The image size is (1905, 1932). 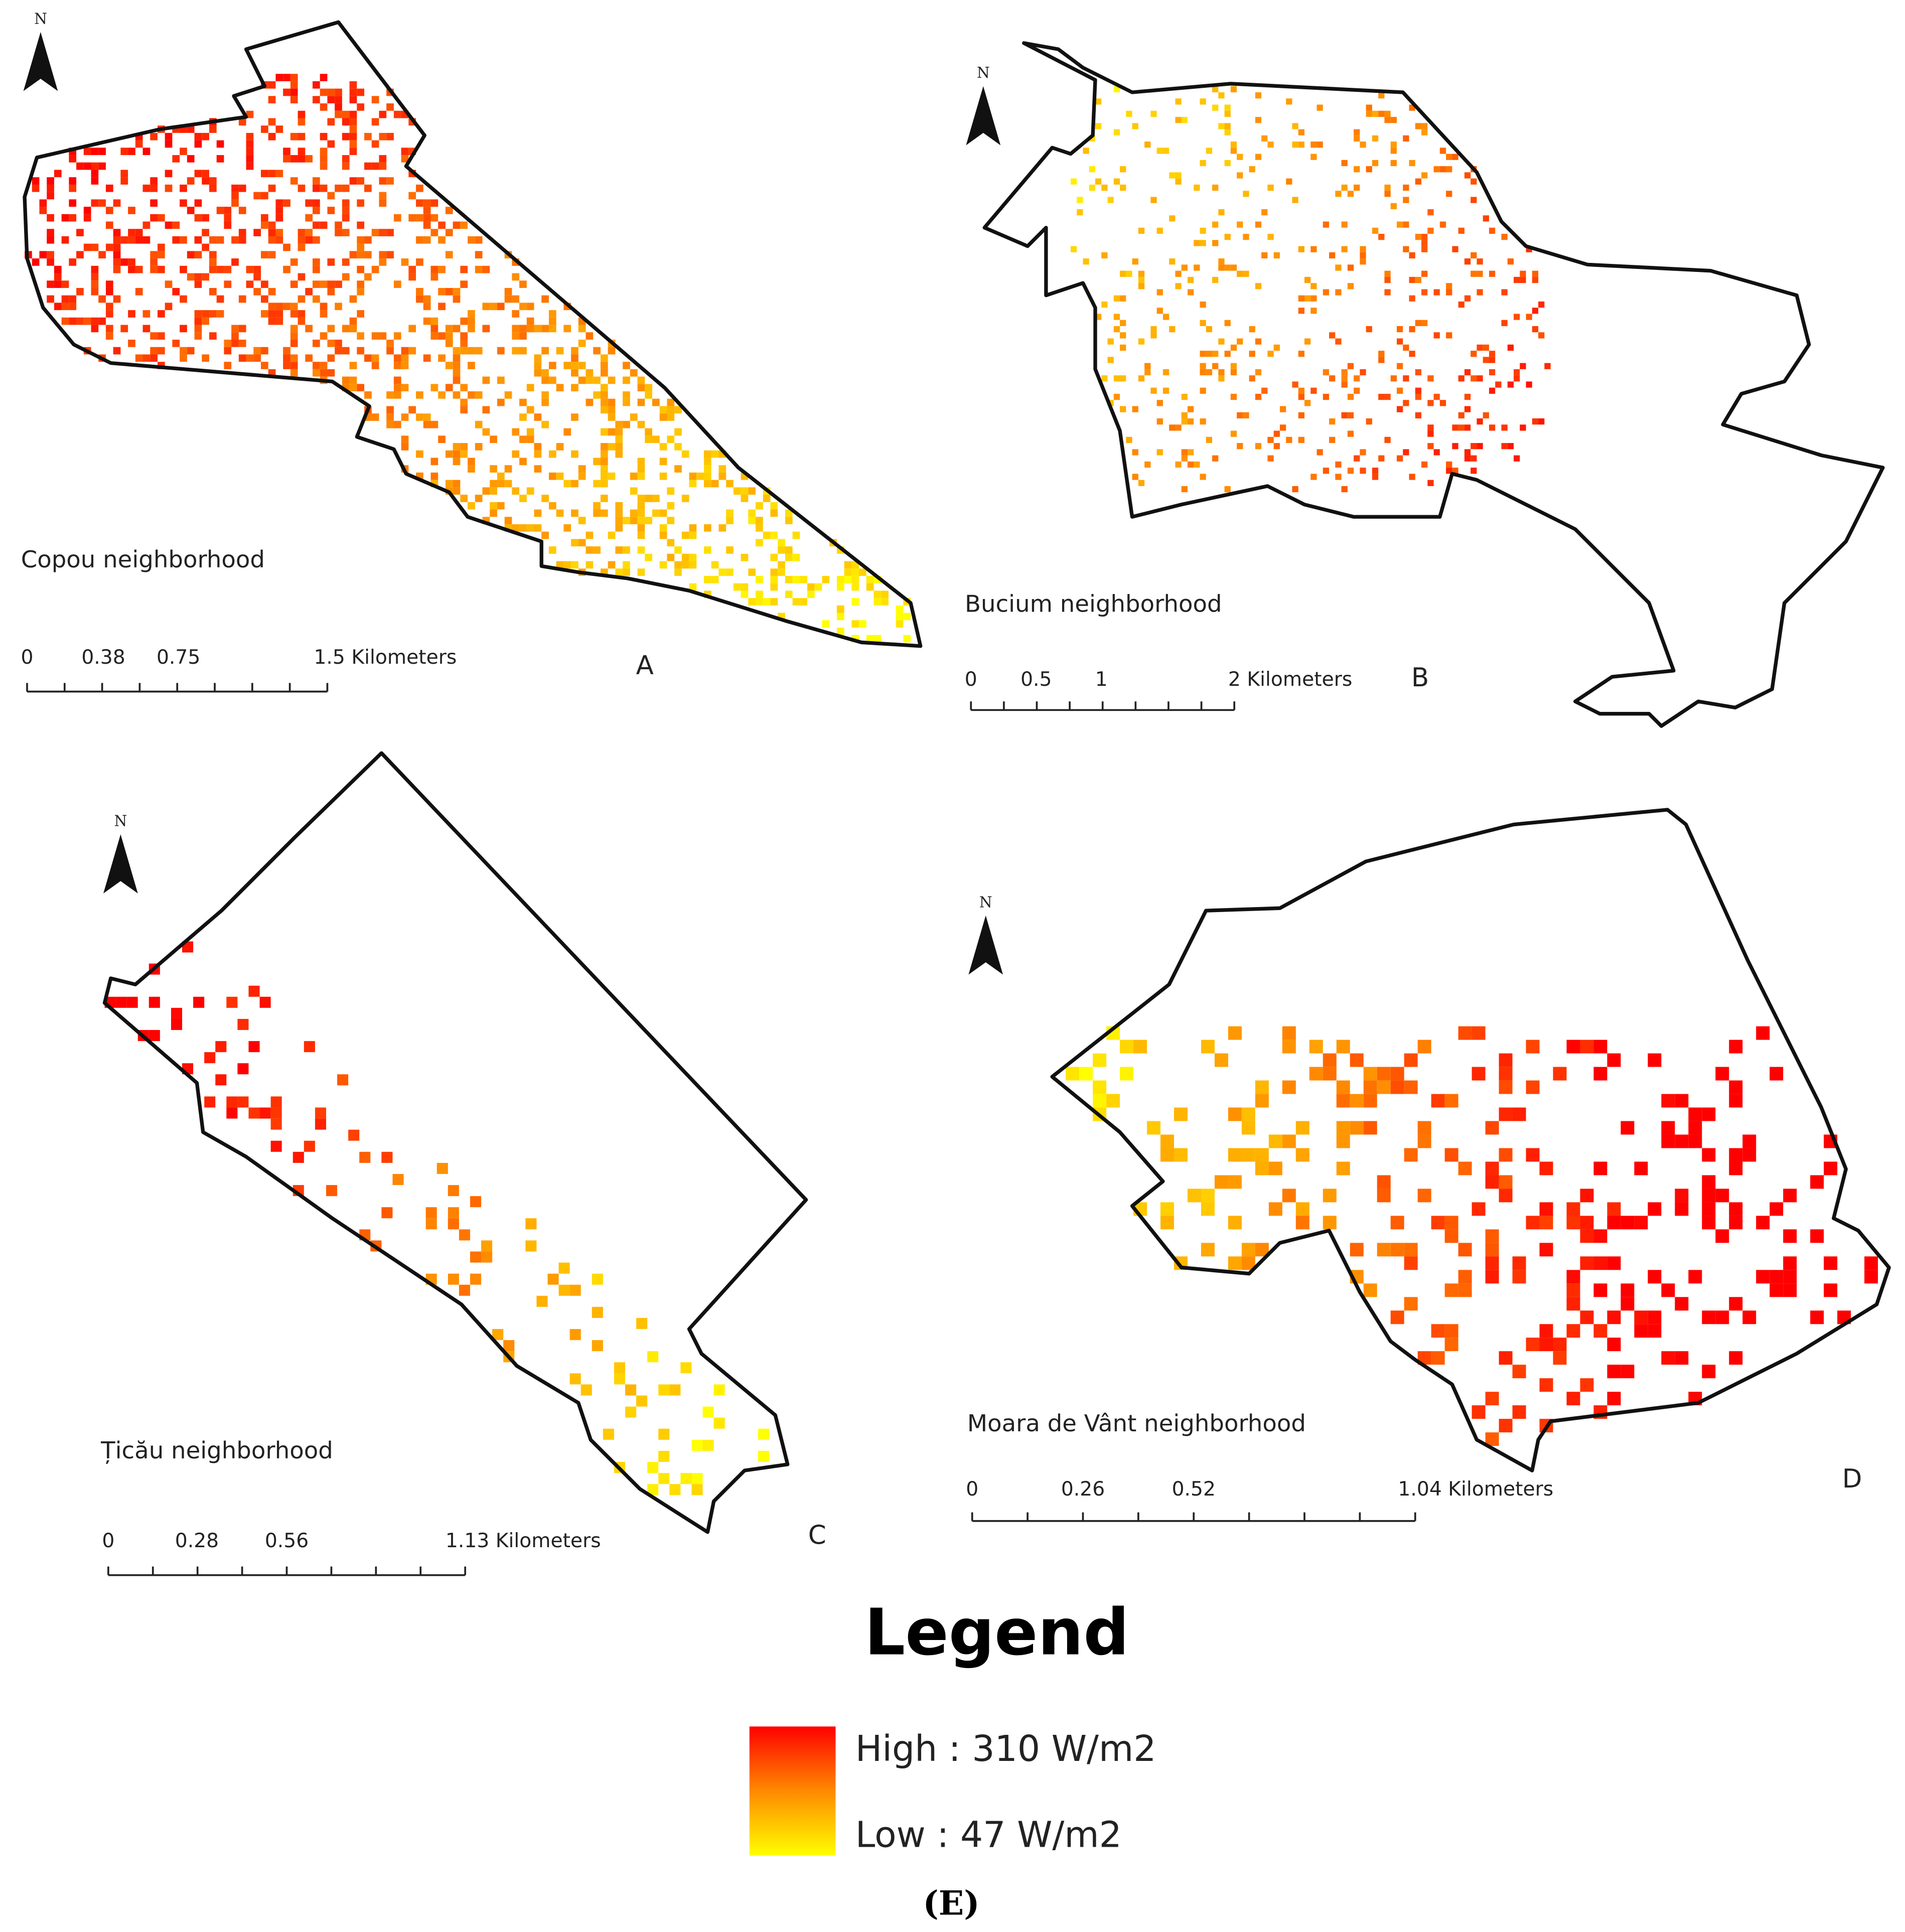 I want to click on north-arrow: N, so click(x=985, y=934).